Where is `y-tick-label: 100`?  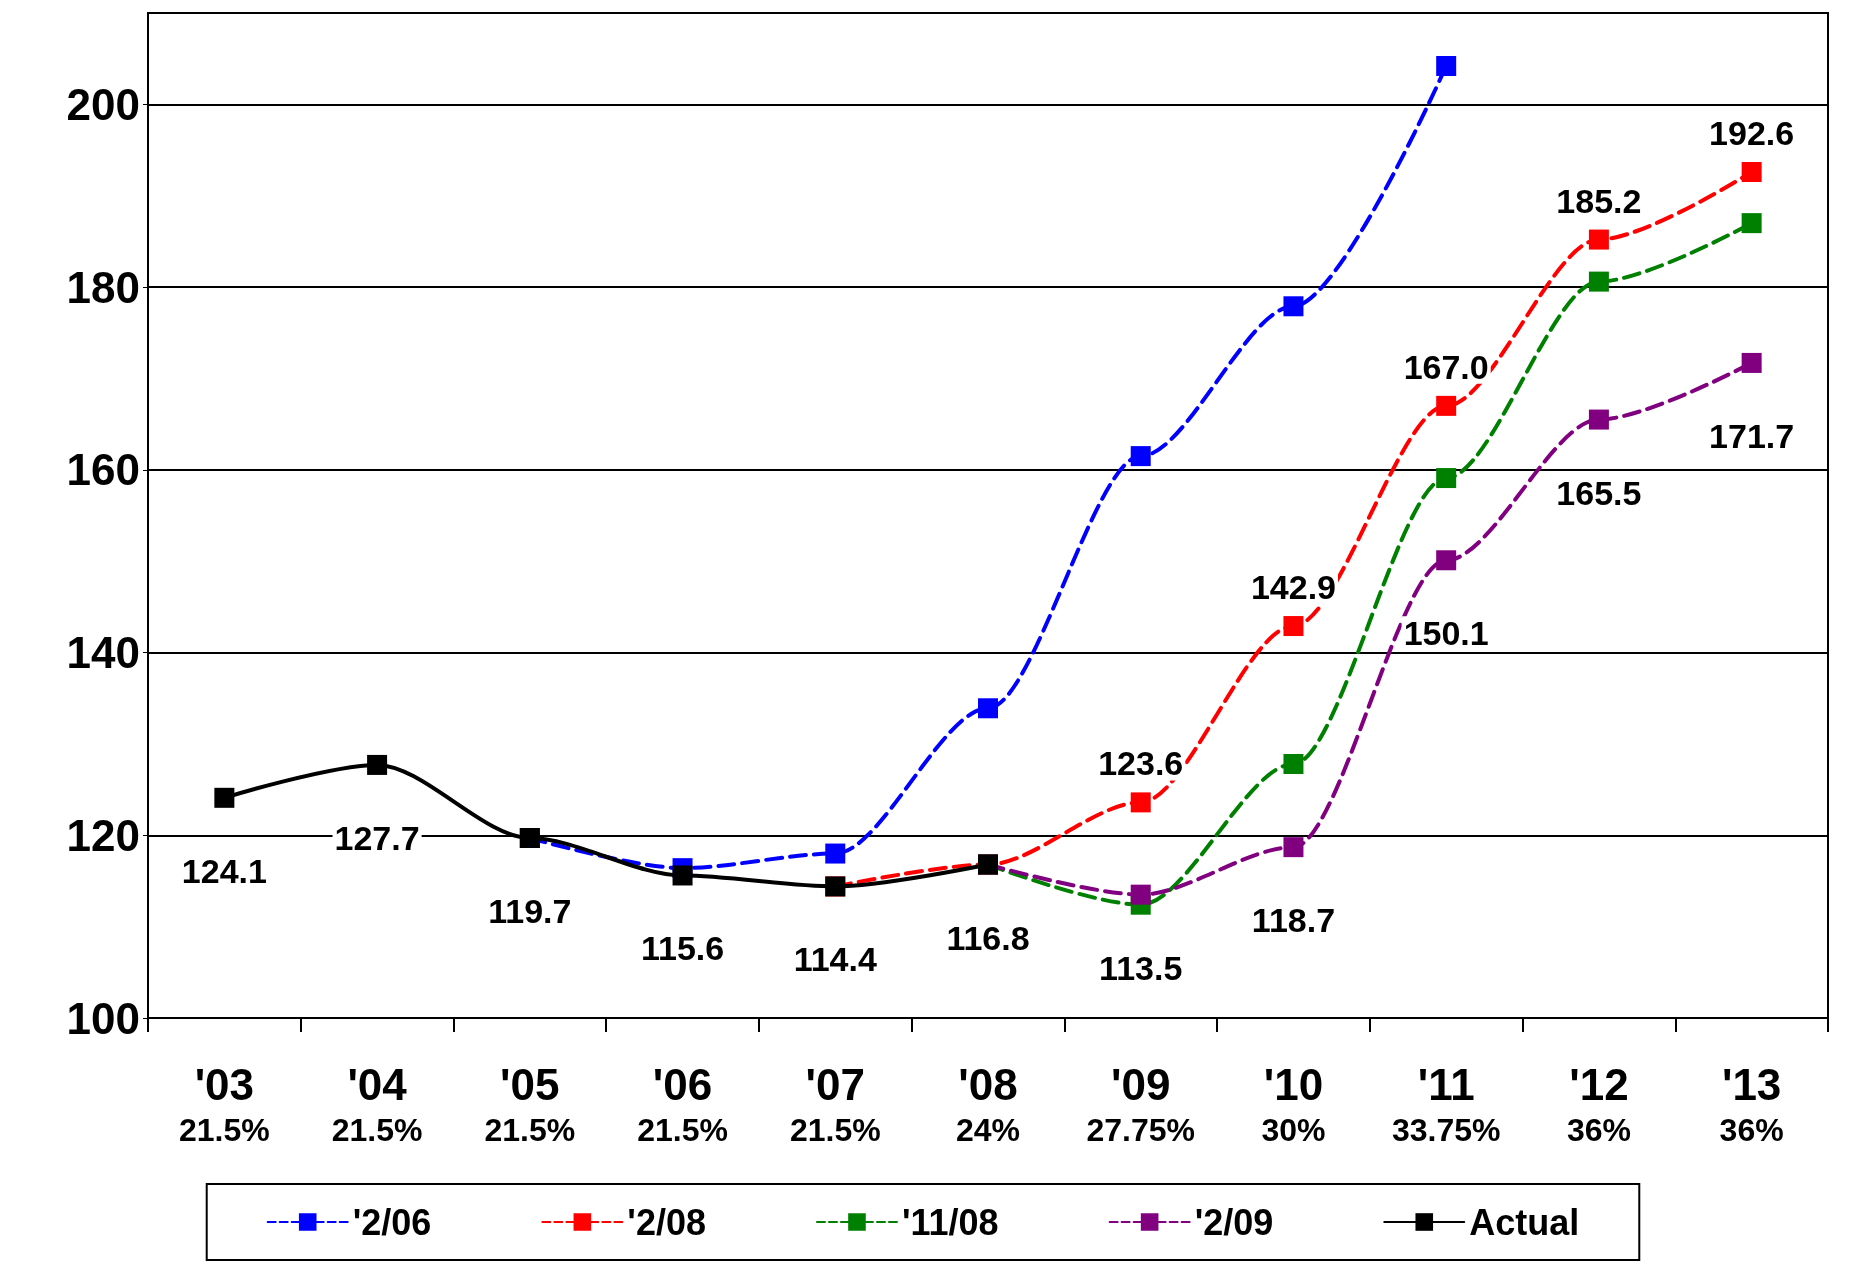 y-tick-label: 100 is located at coordinates (103, 1018).